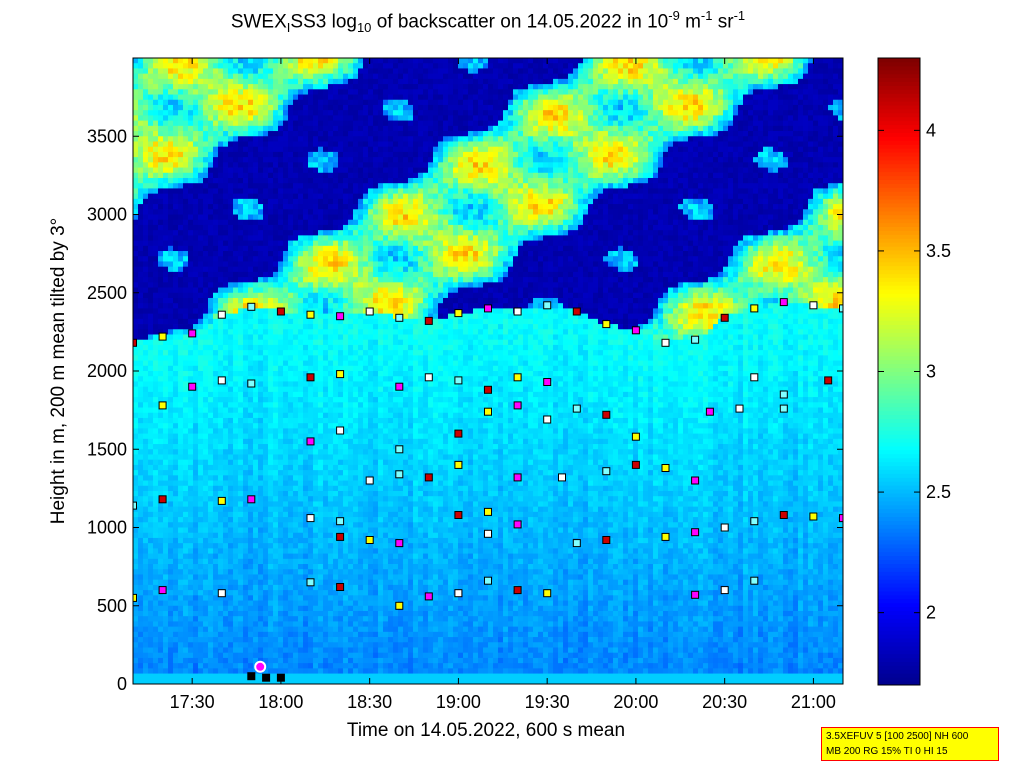 Image resolution: width=1023 pixels, height=767 pixels. What do you see at coordinates (107, 371) in the screenshot?
I see `y-tick-label: 2000` at bounding box center [107, 371].